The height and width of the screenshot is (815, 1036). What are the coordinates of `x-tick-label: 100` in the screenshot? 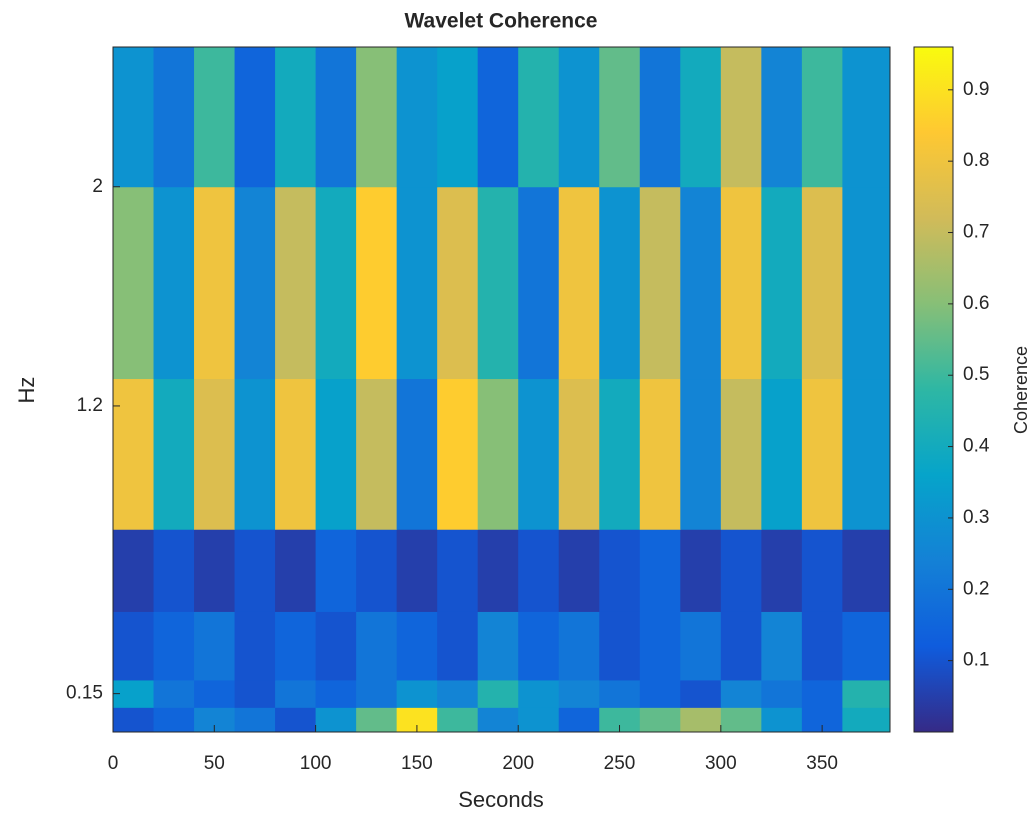 It's located at (316, 763).